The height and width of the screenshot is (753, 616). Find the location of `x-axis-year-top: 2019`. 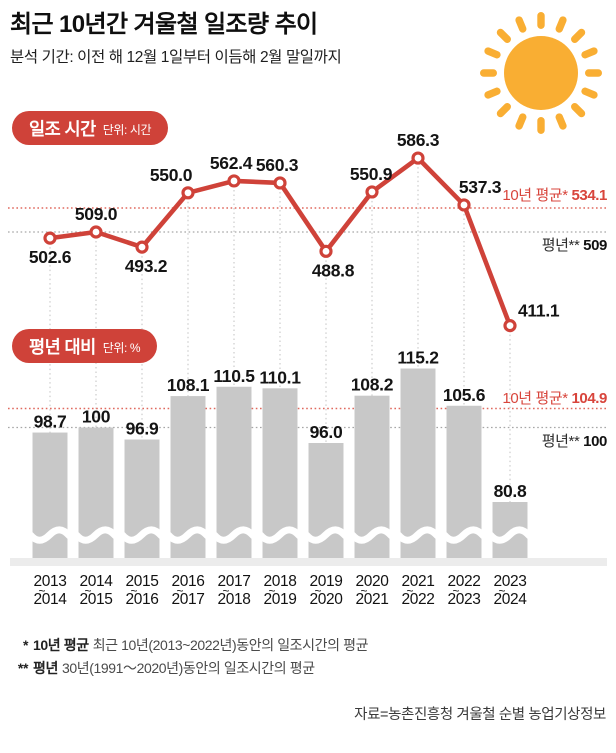

x-axis-year-top: 2019 is located at coordinates (326, 581).